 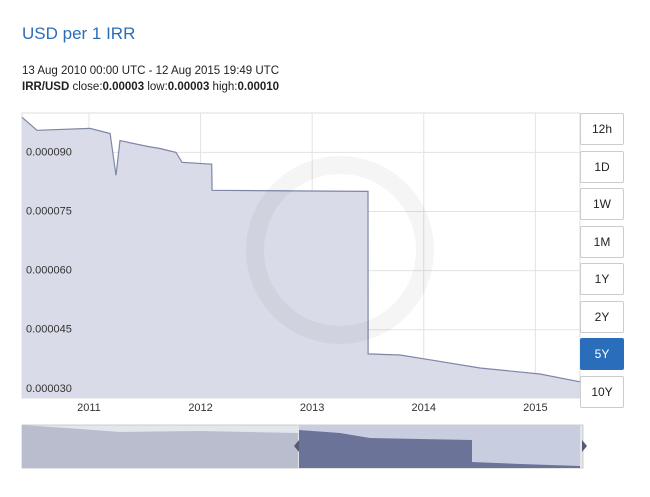 What do you see at coordinates (602, 391) in the screenshot?
I see `range-button: 10Y` at bounding box center [602, 391].